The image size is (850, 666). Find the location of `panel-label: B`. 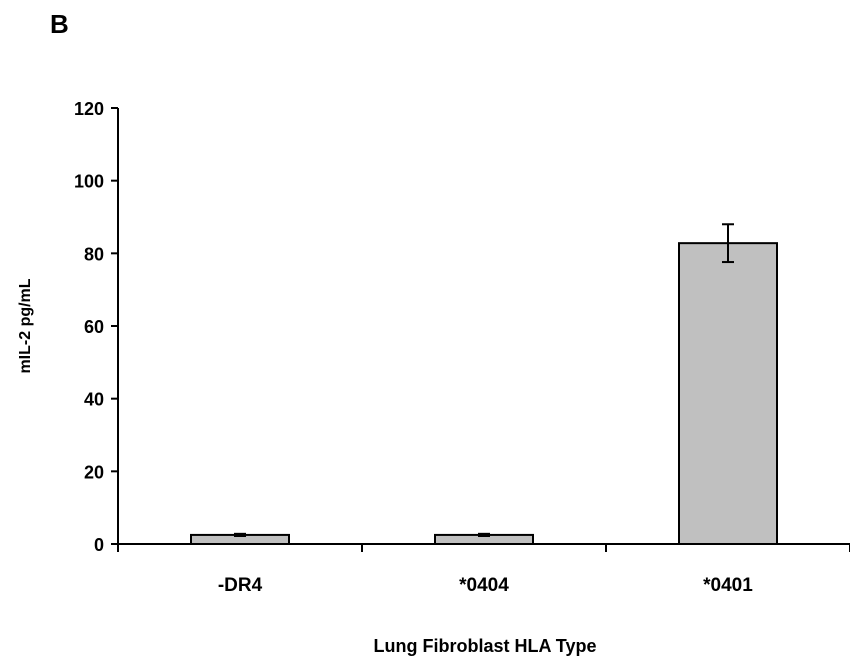

panel-label: B is located at coordinates (59, 24).